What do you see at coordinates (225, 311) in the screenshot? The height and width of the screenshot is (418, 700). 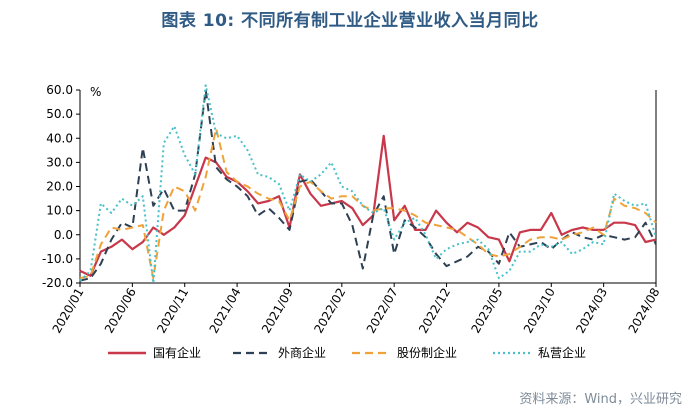 I see `x-tick-label: 2021/04` at bounding box center [225, 311].